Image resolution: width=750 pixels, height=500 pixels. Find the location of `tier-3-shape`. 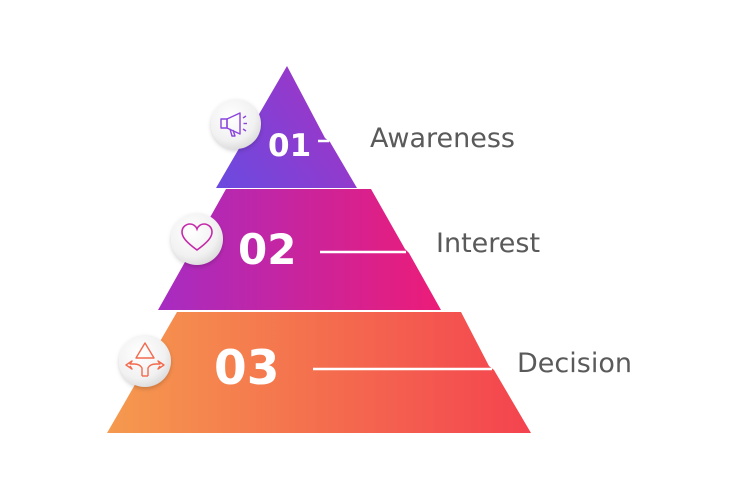

tier-3-shape is located at coordinates (319, 372).